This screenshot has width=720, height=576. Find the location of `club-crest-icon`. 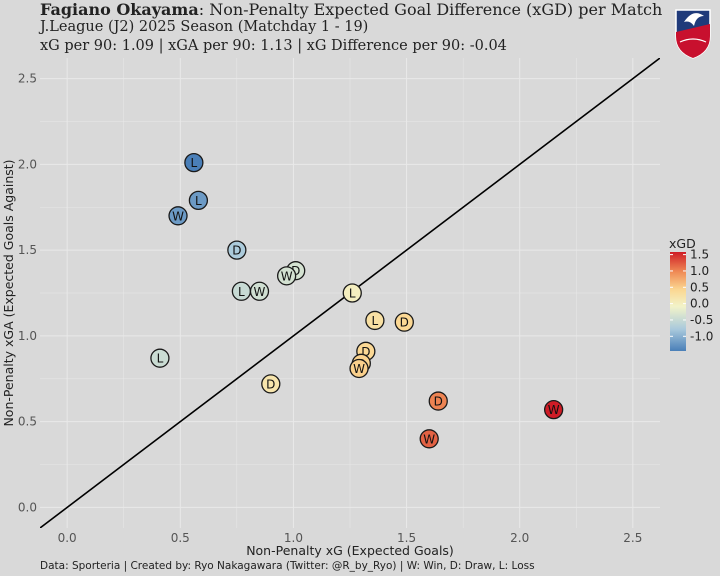

club-crest-icon is located at coordinates (693, 34).